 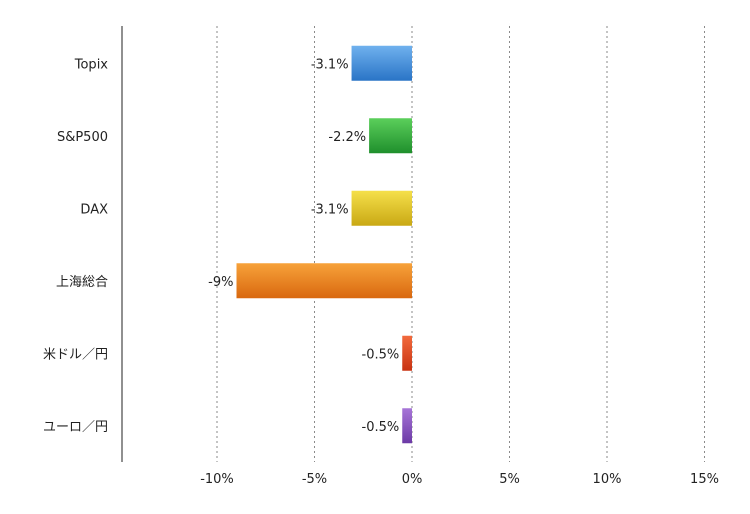 I want to click on data-label: -2.2%, so click(x=347, y=137).